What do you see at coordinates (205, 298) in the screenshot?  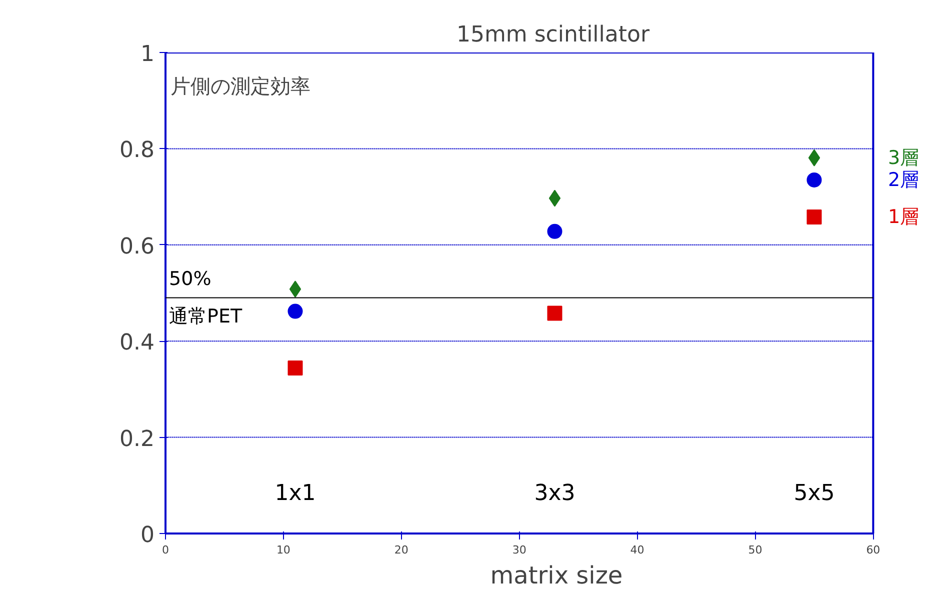 I see `ref-line-label: 50% 通常PET` at bounding box center [205, 298].